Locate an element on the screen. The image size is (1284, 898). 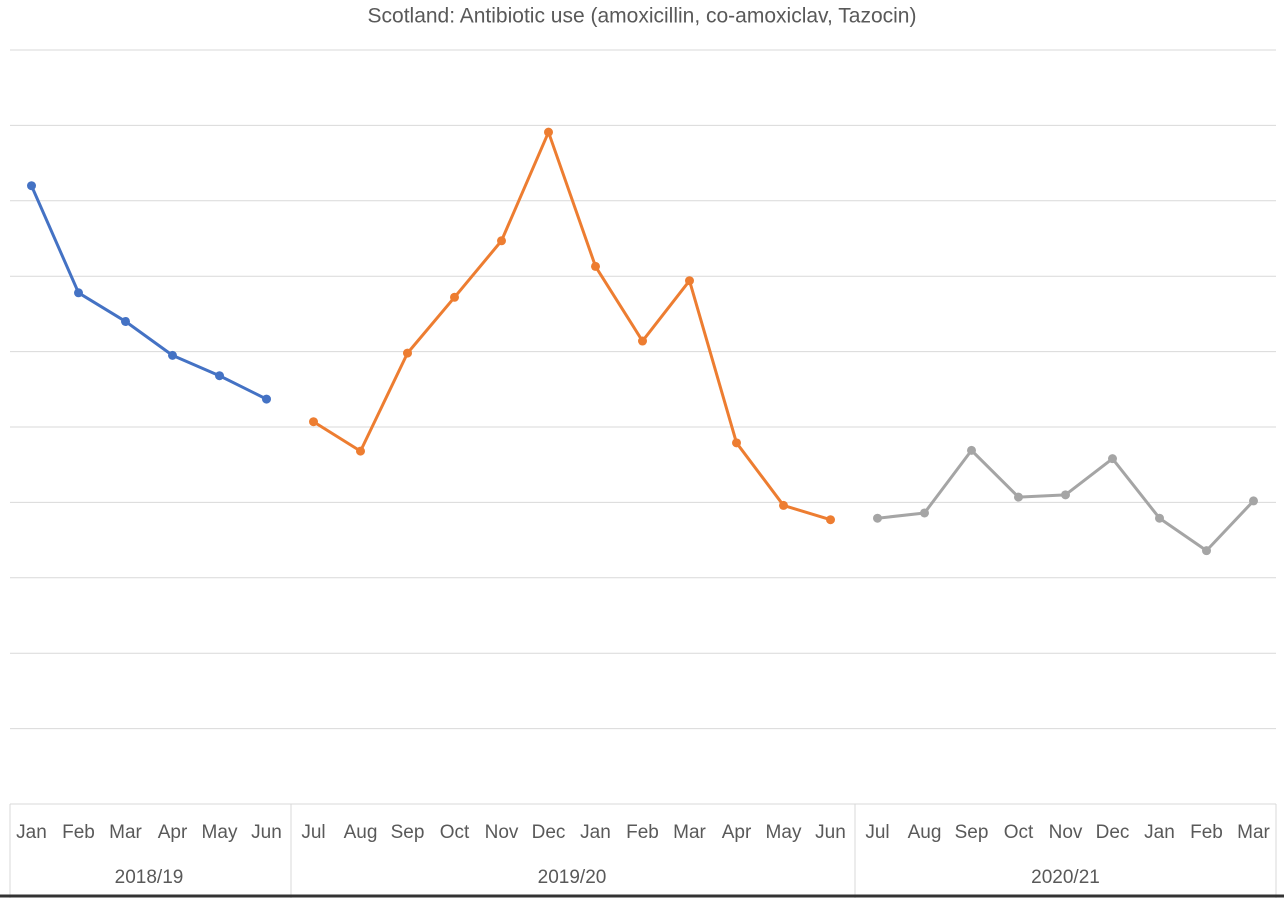
group-label: 2019/20 is located at coordinates (572, 877).